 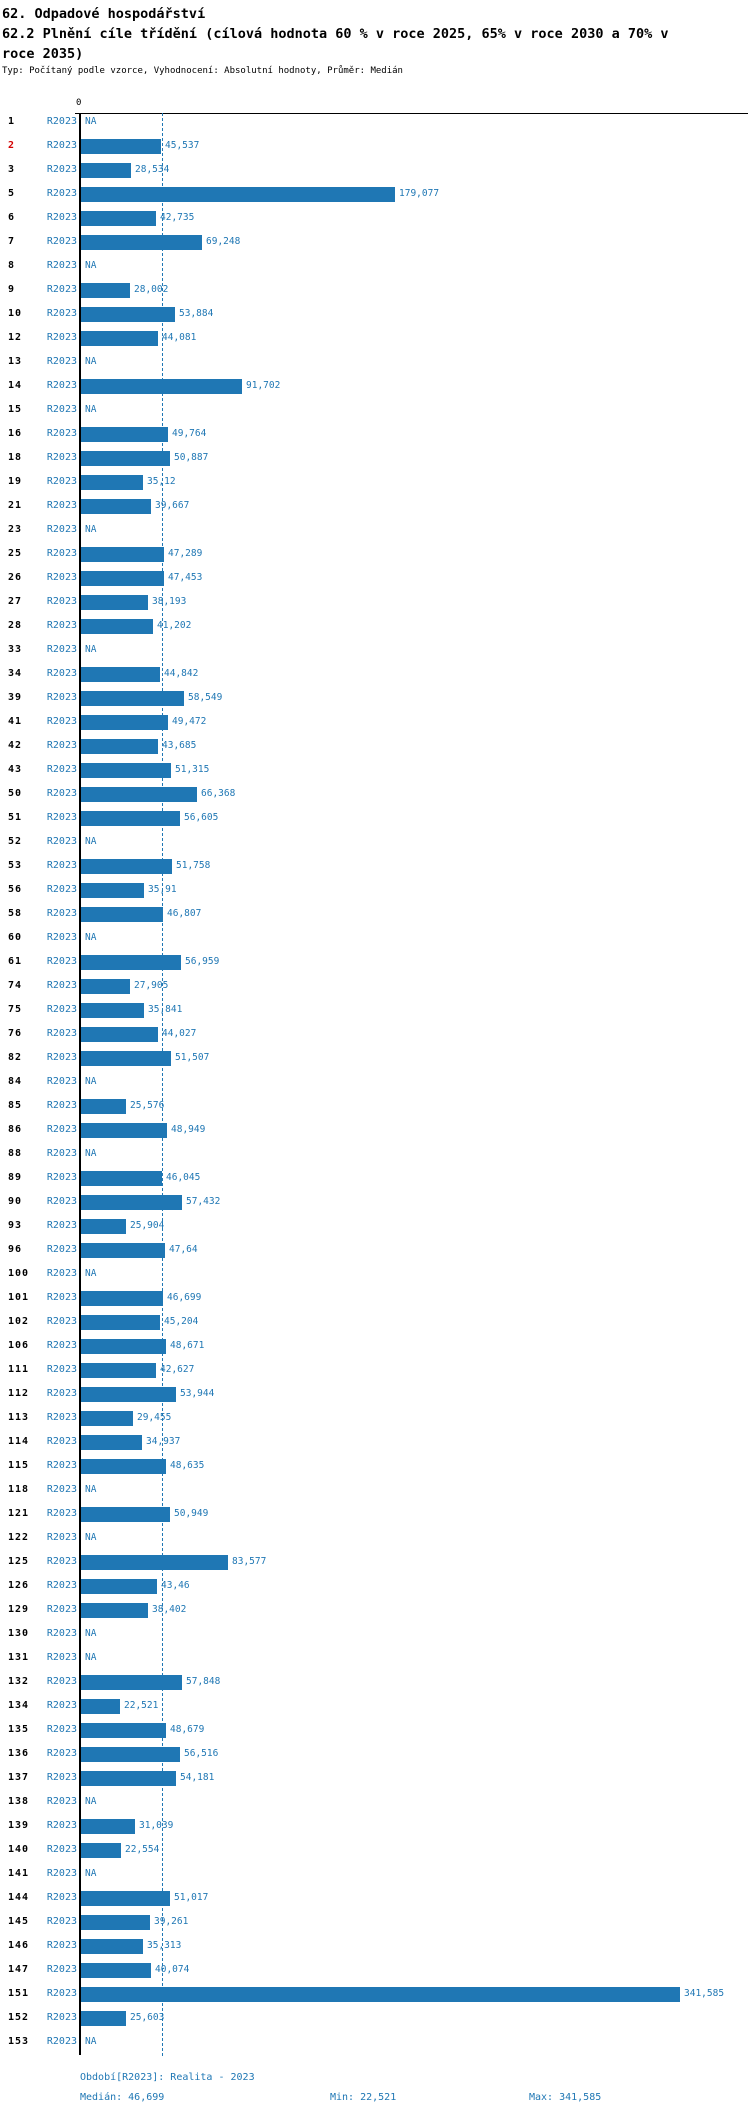 I want to click on bar-value-label: 39,261, so click(x=171, y=1921).